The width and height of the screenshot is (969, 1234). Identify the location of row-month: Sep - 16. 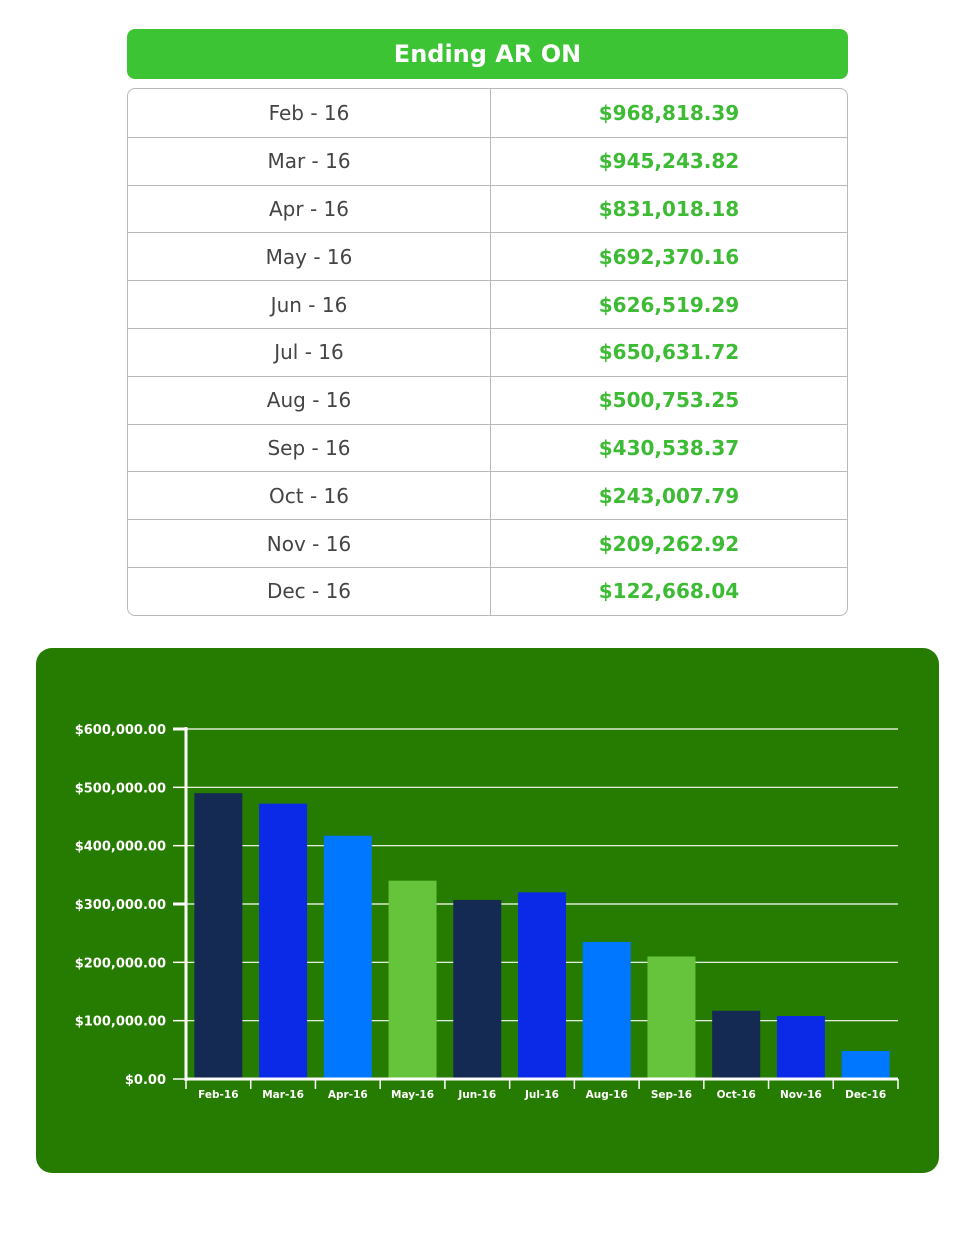
(309, 448).